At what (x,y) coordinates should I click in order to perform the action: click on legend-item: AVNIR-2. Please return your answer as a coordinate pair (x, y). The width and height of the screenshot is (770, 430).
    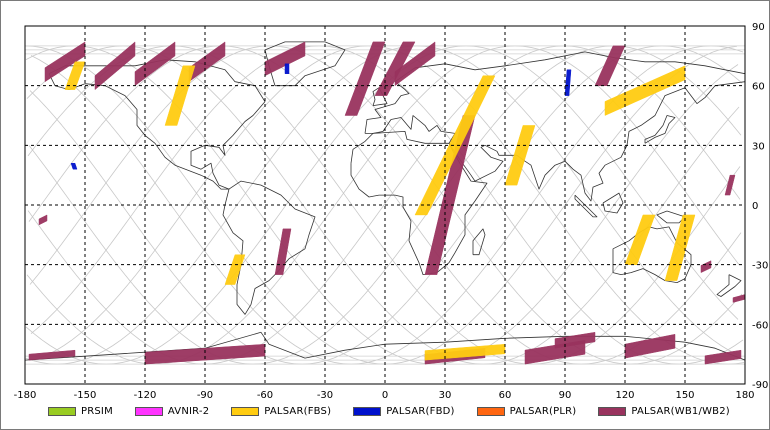
    Looking at the image, I should click on (172, 411).